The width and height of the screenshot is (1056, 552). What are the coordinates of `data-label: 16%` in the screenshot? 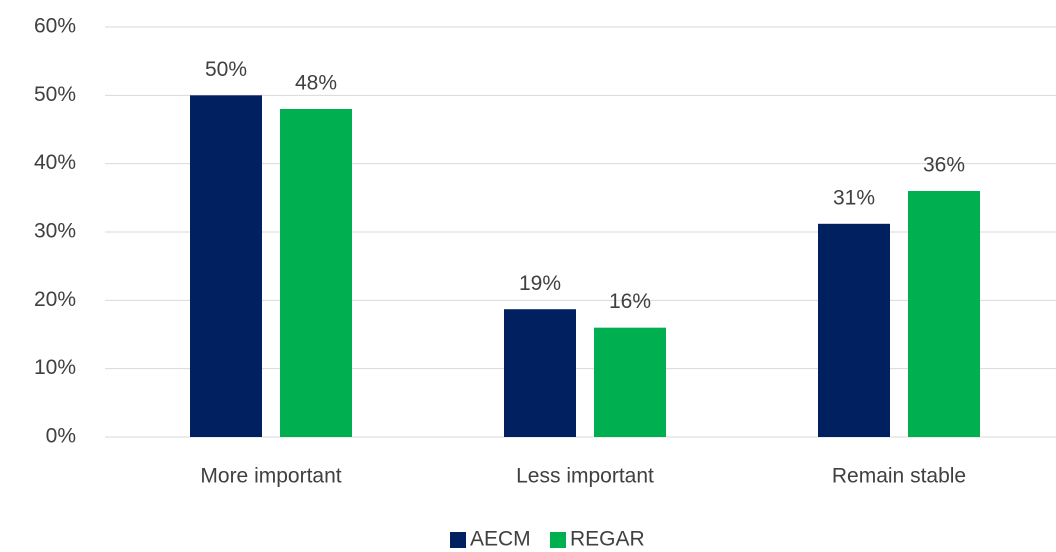 It's located at (630, 301).